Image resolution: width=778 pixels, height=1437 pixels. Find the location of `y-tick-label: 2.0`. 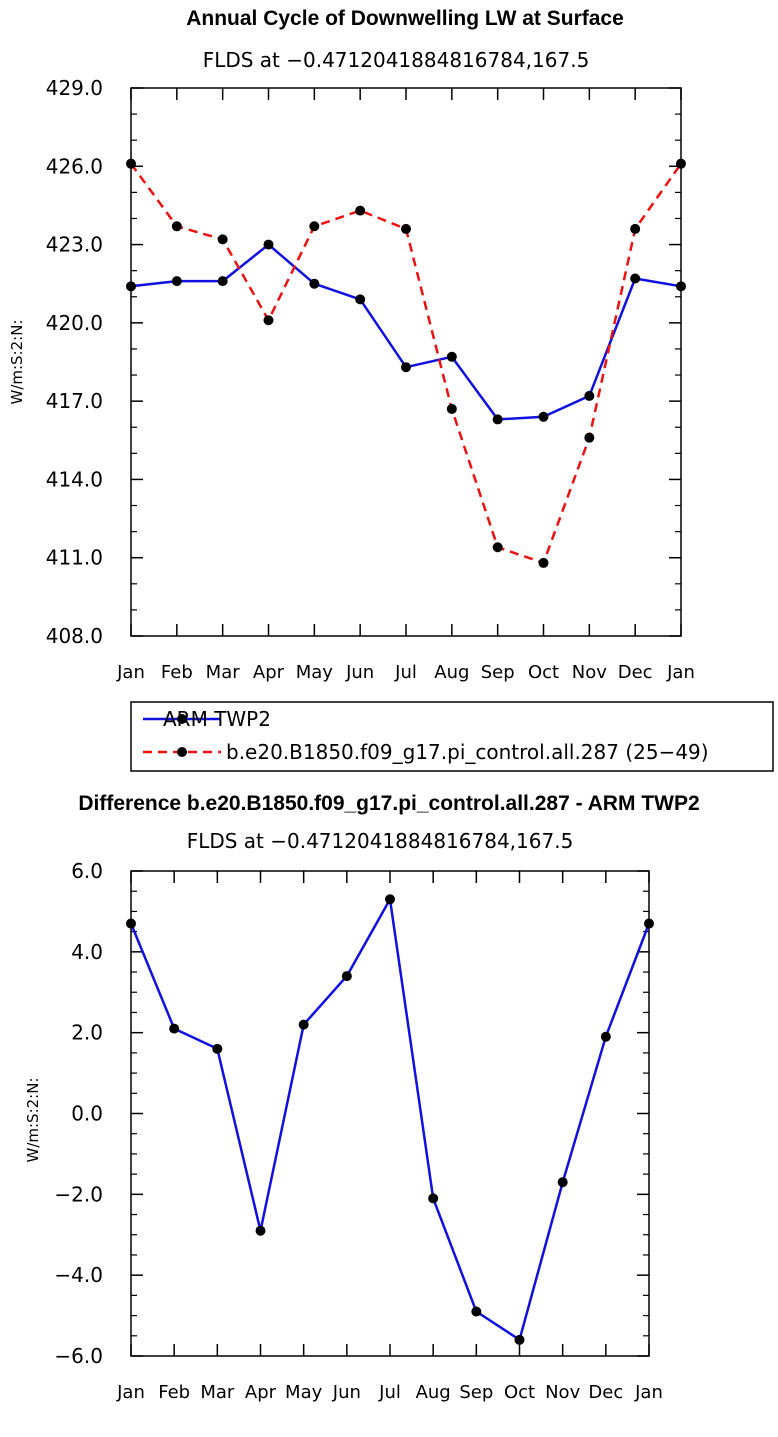

y-tick-label: 2.0 is located at coordinates (87, 1033).